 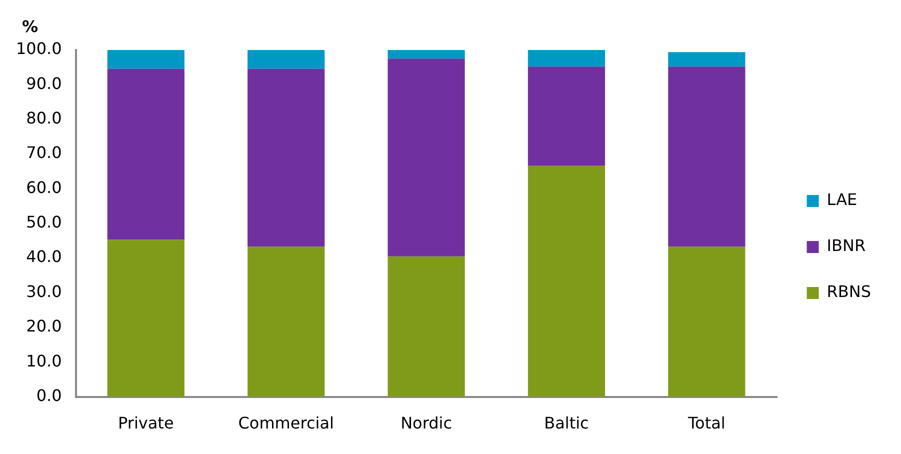 I want to click on y-tick-label: 100.0, so click(x=39, y=48).